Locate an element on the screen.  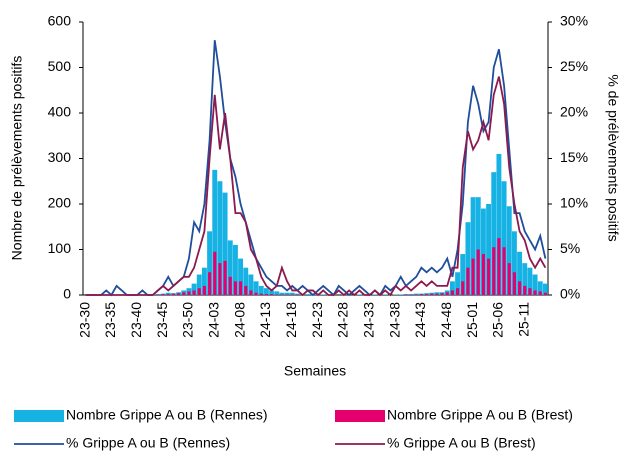
y-tick-label: 600 is located at coordinates (60, 21).